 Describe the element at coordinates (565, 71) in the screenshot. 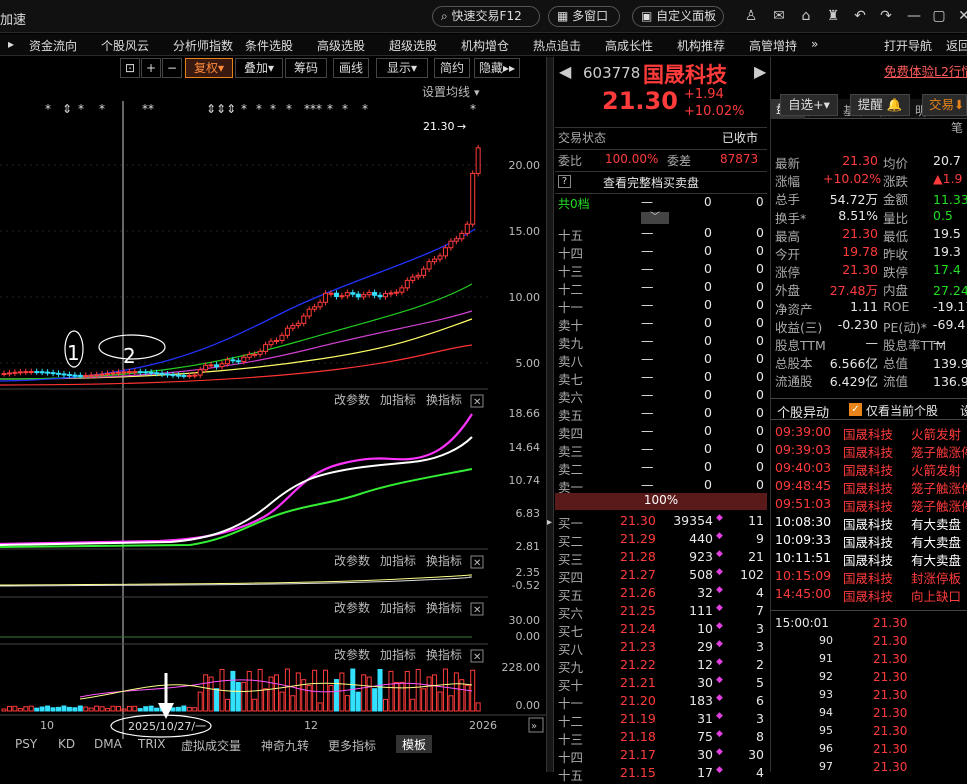

I see `prev-stock-icon: ◀` at that location.